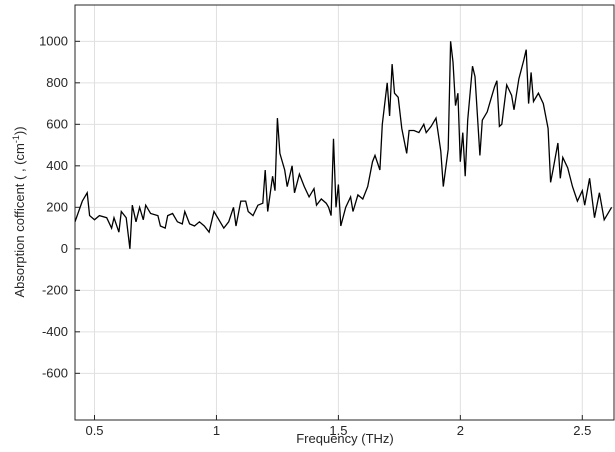 The width and height of the screenshot is (615, 452). I want to click on x-axis-label: Frequency (THz), so click(345, 438).